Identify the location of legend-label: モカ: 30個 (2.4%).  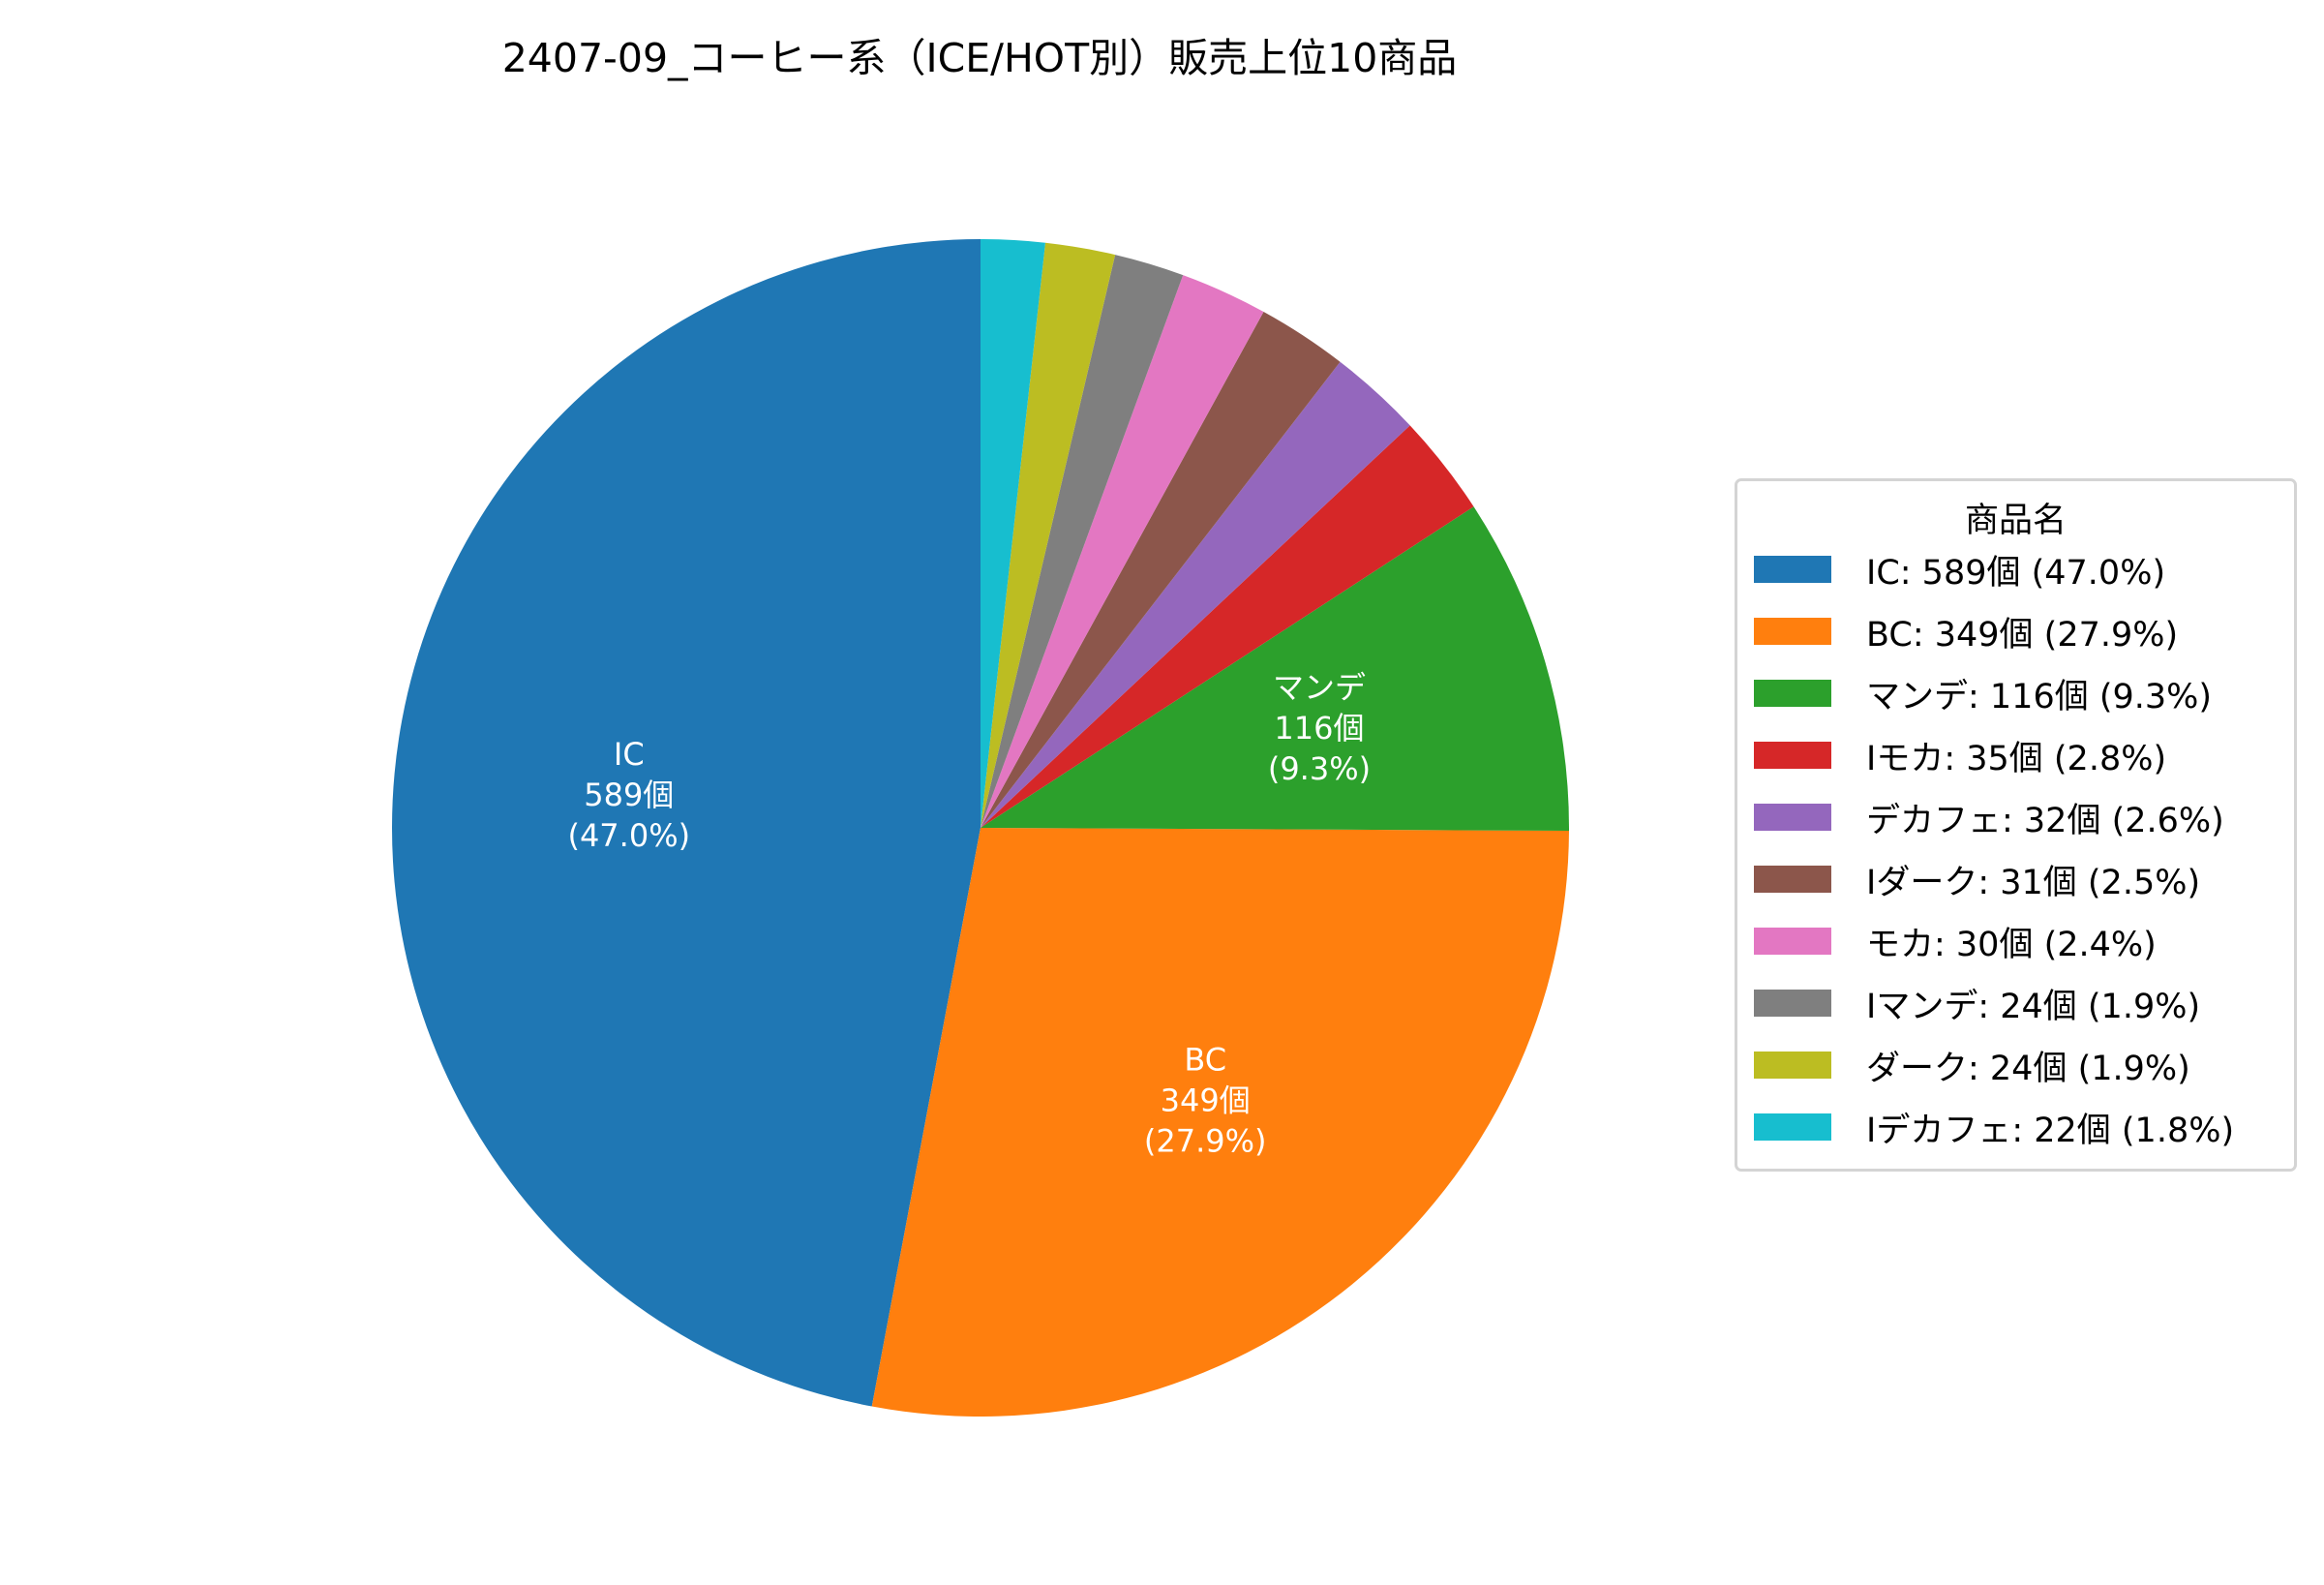
(2011, 945).